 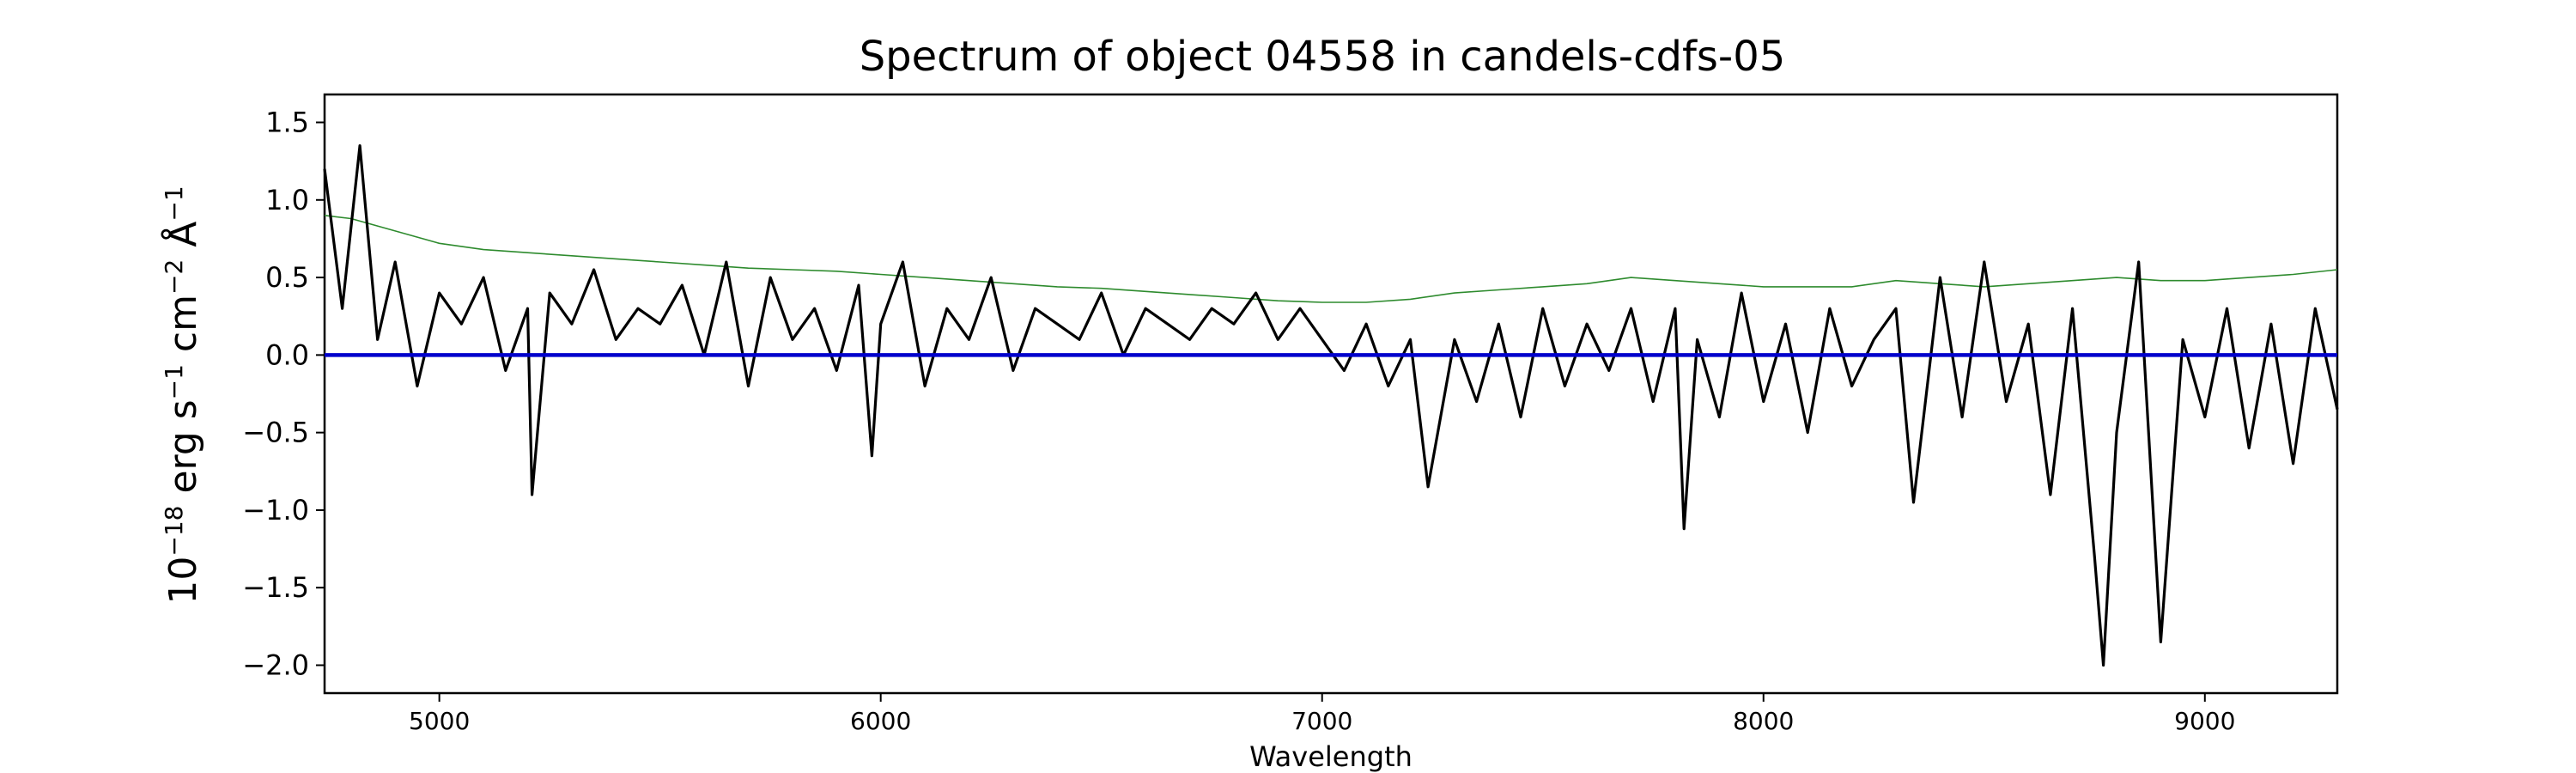 I want to click on y-tick-label: 0.0, so click(x=287, y=354).